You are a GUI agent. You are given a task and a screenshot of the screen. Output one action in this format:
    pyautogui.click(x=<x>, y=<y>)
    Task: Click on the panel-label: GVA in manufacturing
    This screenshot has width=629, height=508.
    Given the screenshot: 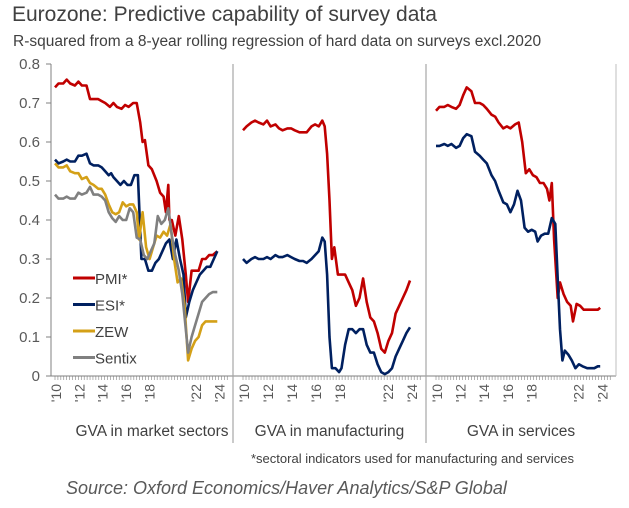 What is the action you would take?
    pyautogui.click(x=330, y=431)
    